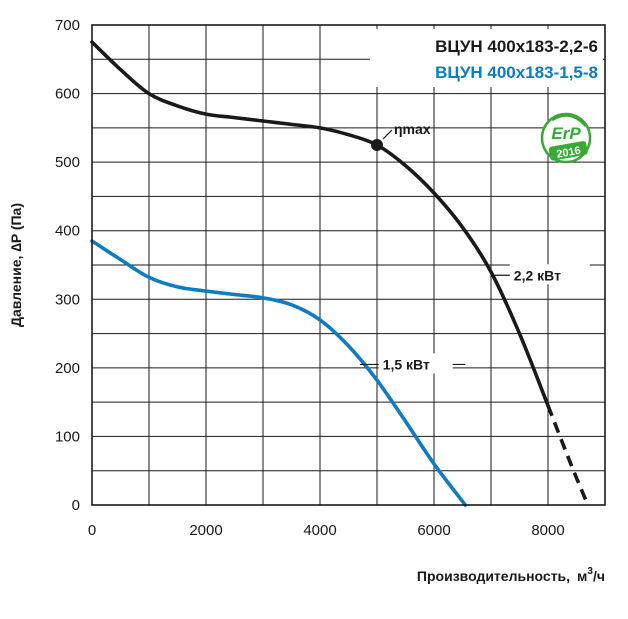  Describe the element at coordinates (67, 436) in the screenshot. I see `y-tick-label: 100` at that location.